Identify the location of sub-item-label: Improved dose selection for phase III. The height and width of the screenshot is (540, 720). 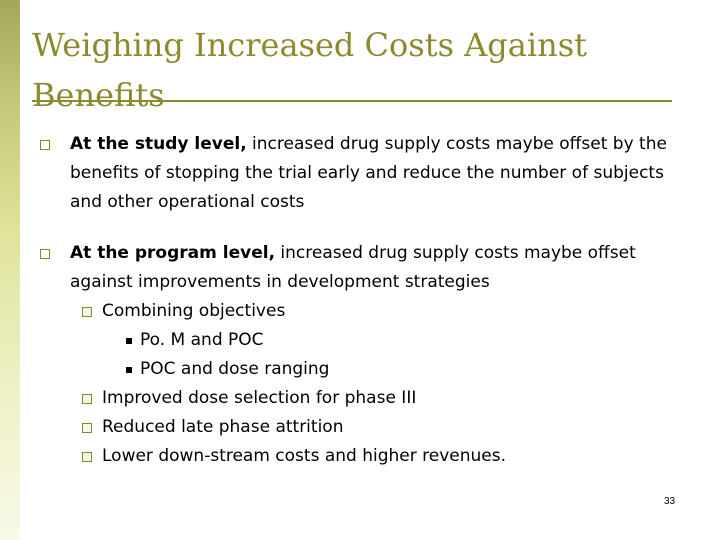
(259, 398).